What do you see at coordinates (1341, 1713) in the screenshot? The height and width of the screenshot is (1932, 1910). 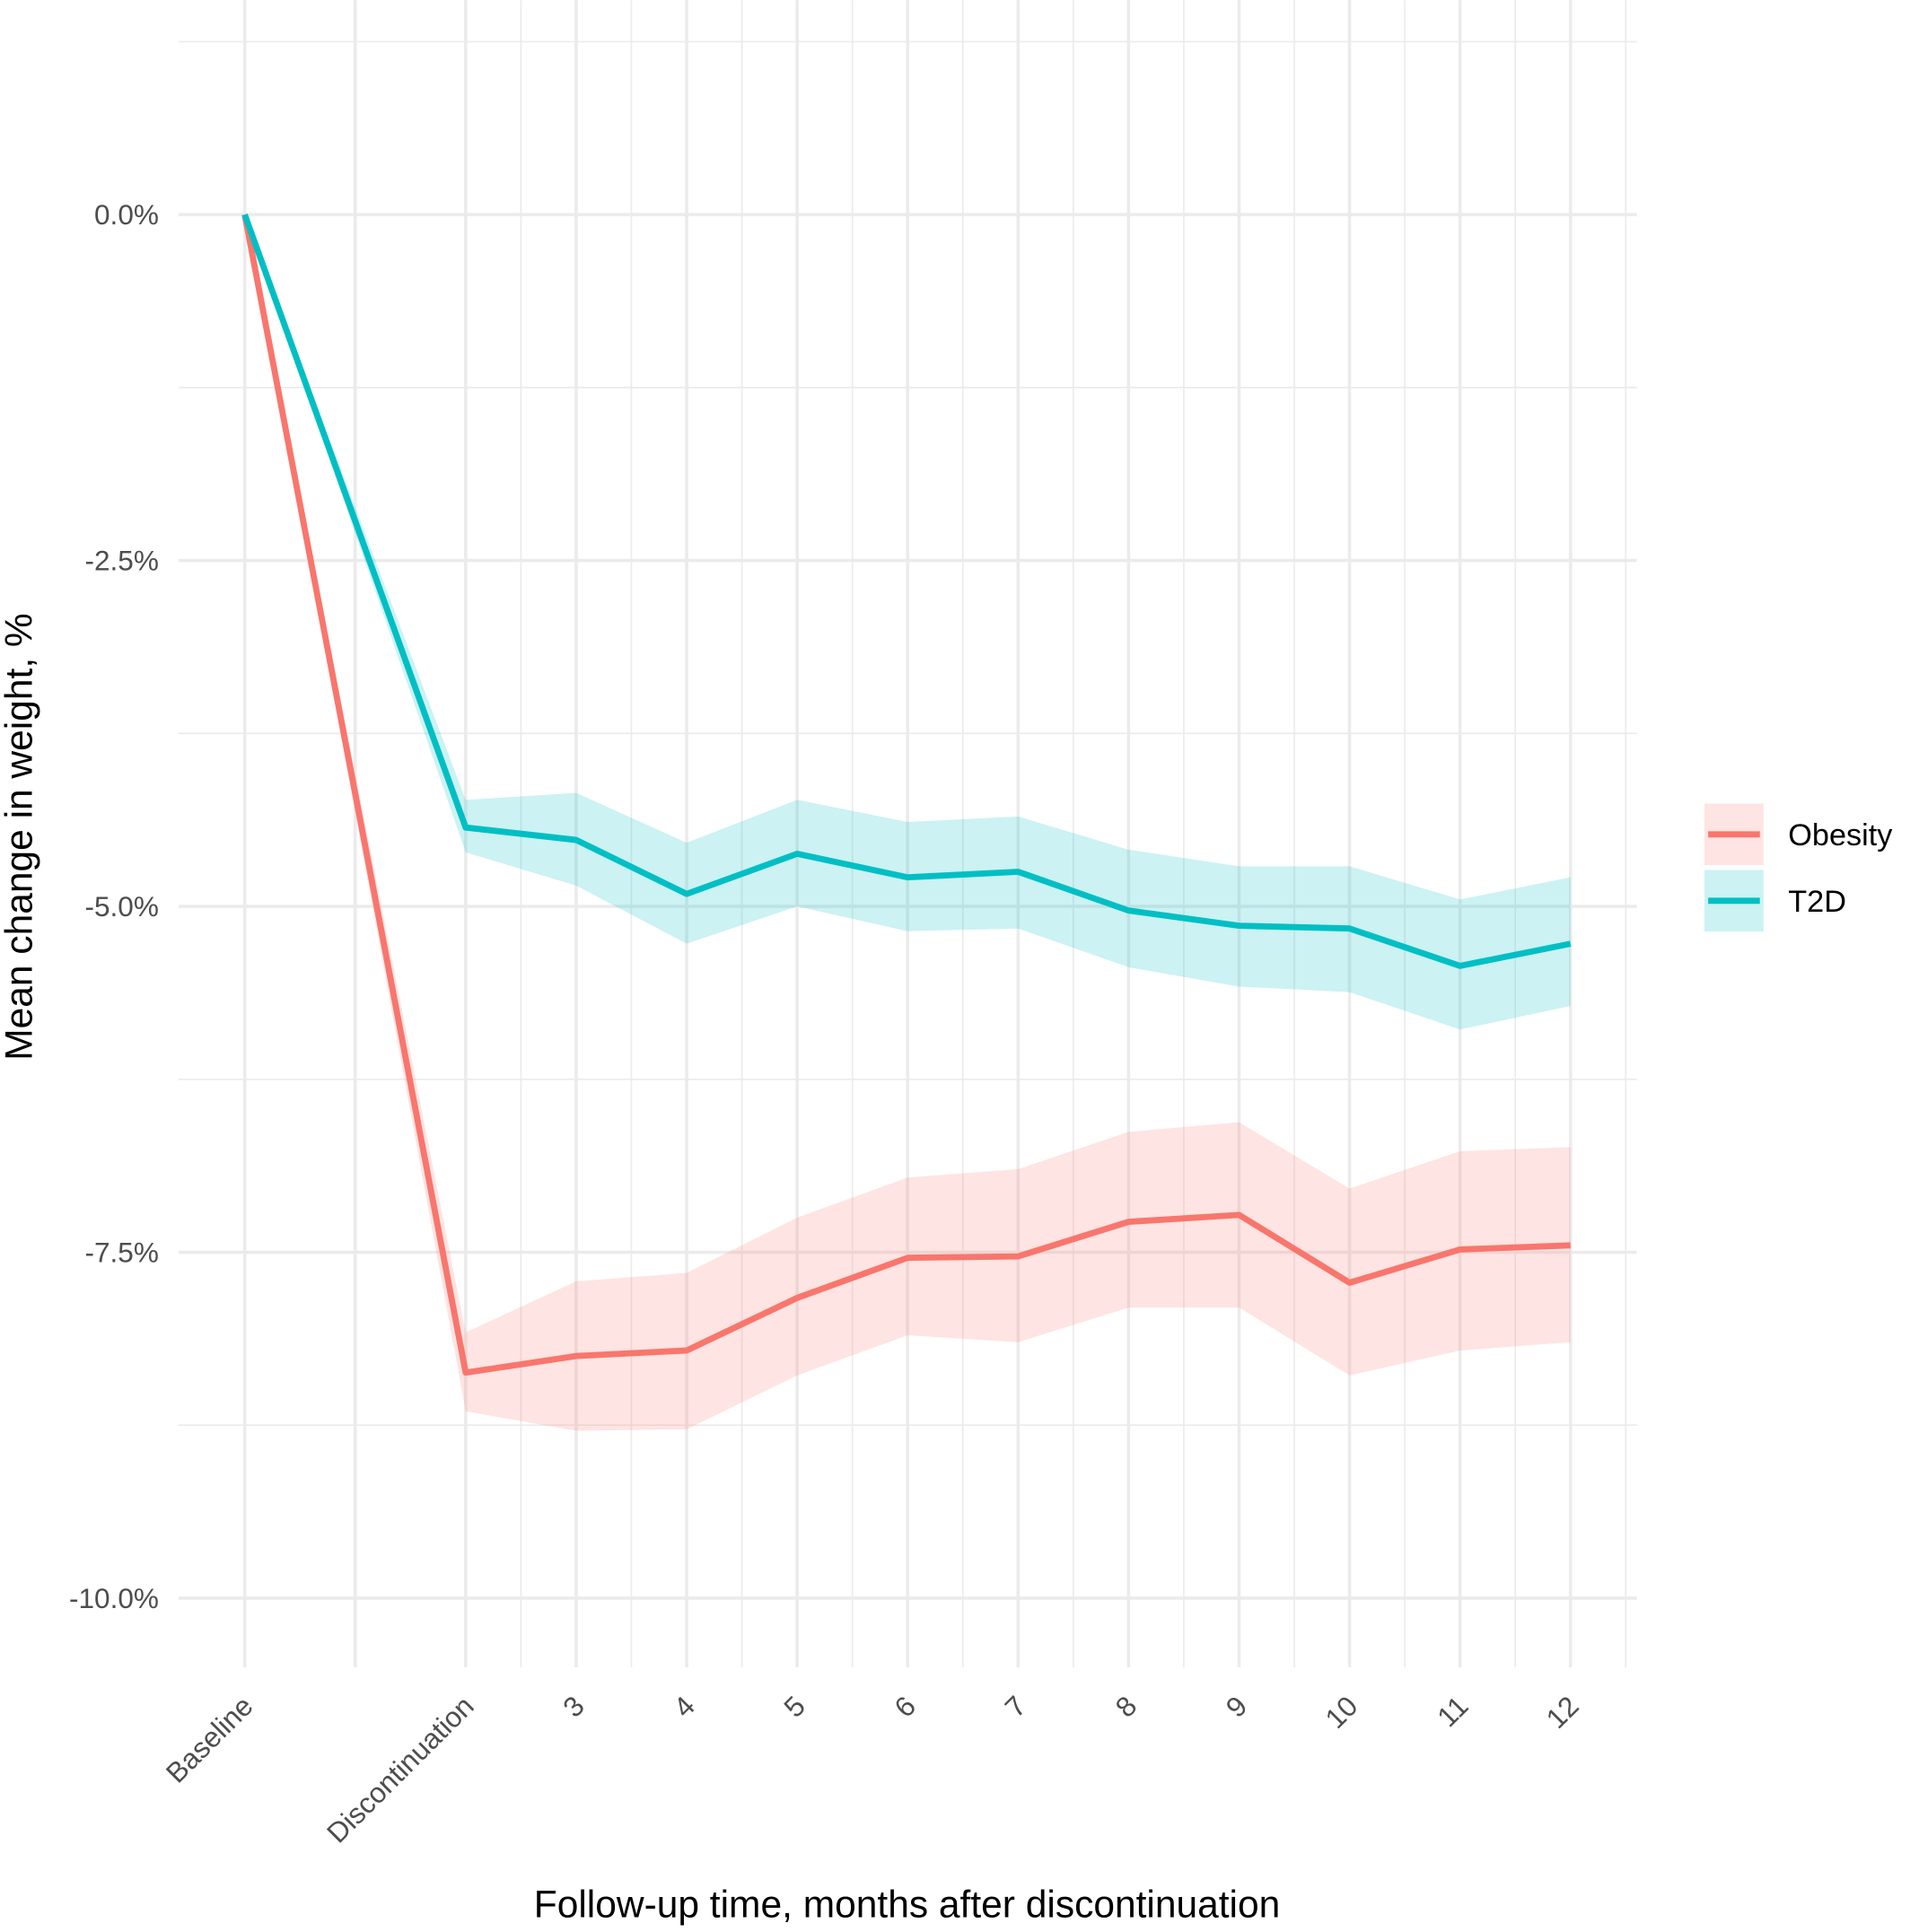 I see `x-tick-label: 10` at bounding box center [1341, 1713].